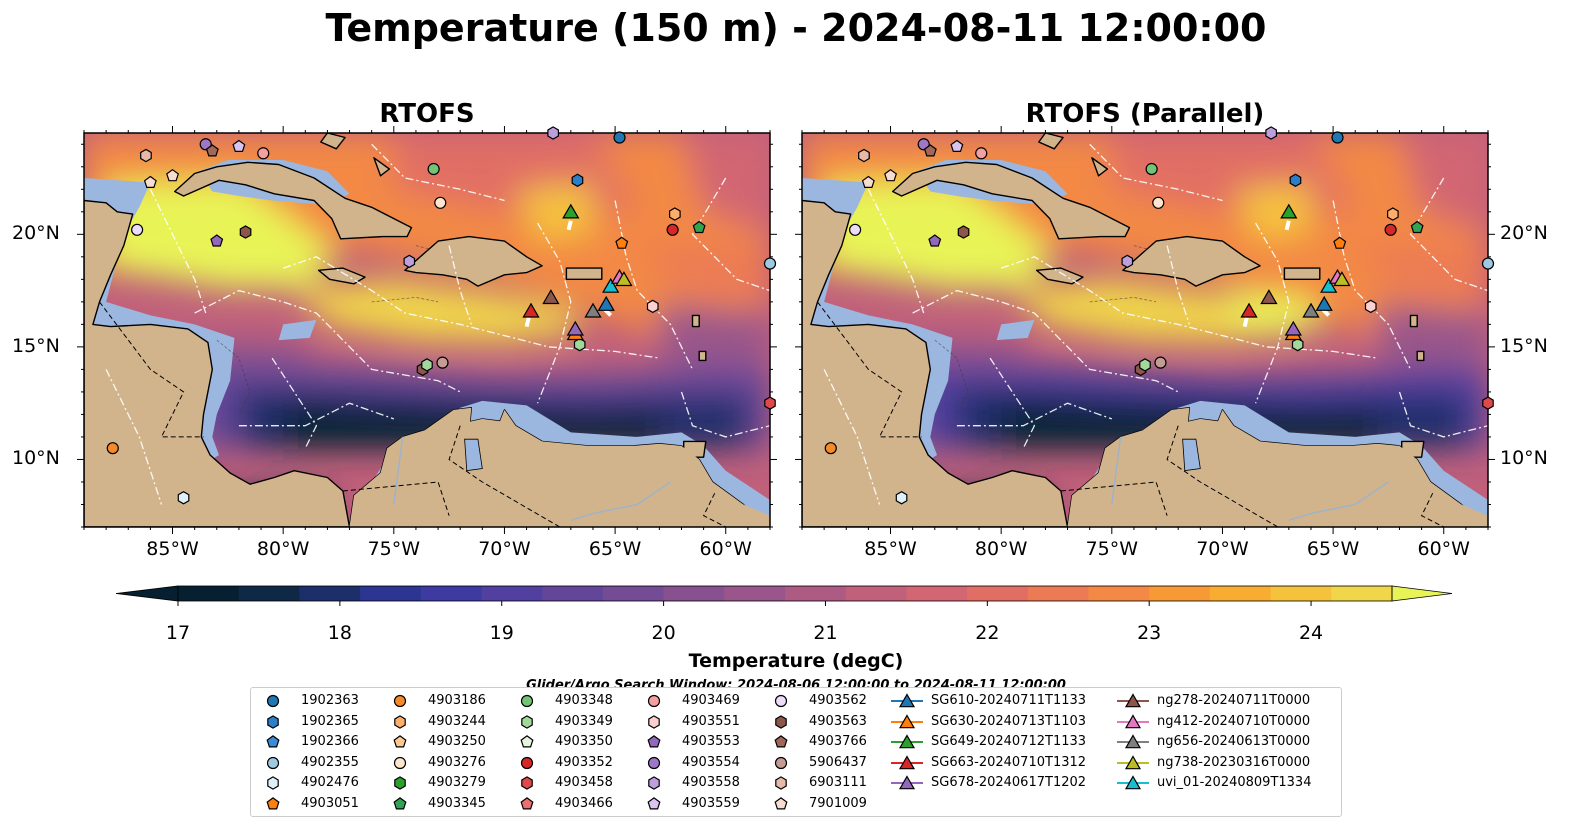  Describe the element at coordinates (711, 721) in the screenshot. I see `legend-label: 4903551` at that location.